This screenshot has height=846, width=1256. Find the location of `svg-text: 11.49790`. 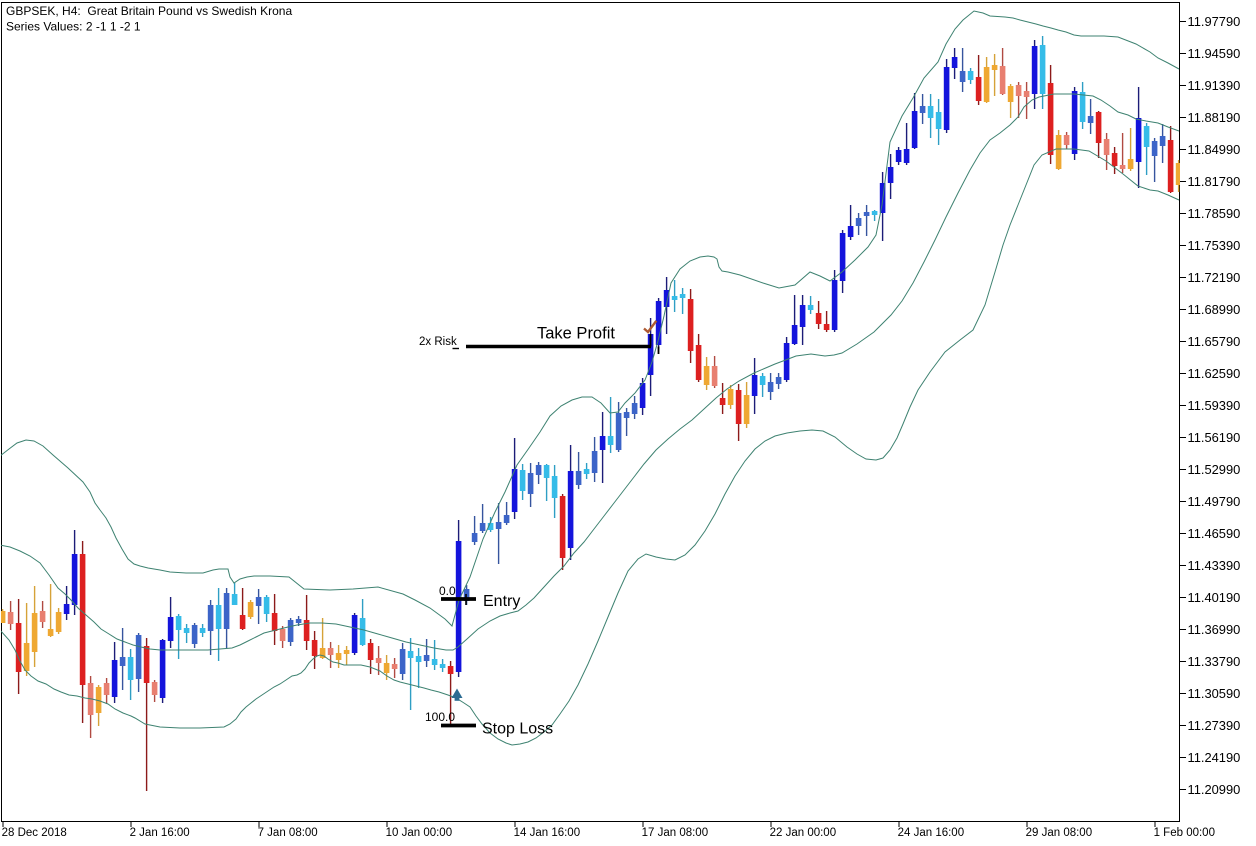

svg-text: 11.49790 is located at coordinates (1214, 501).